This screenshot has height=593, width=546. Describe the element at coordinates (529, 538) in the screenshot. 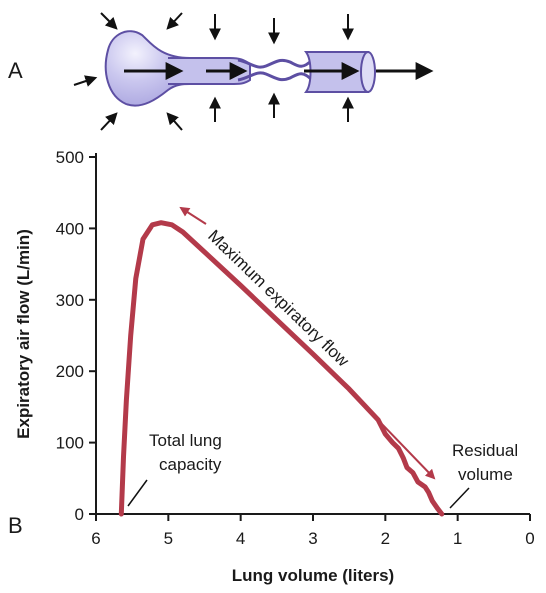

I see `x-tick-label: 0` at that location.